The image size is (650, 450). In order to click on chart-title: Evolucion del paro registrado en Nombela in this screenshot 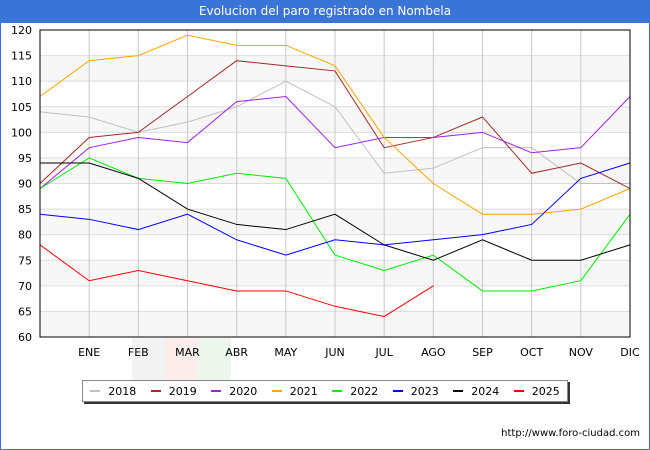, I will do `click(325, 11)`.